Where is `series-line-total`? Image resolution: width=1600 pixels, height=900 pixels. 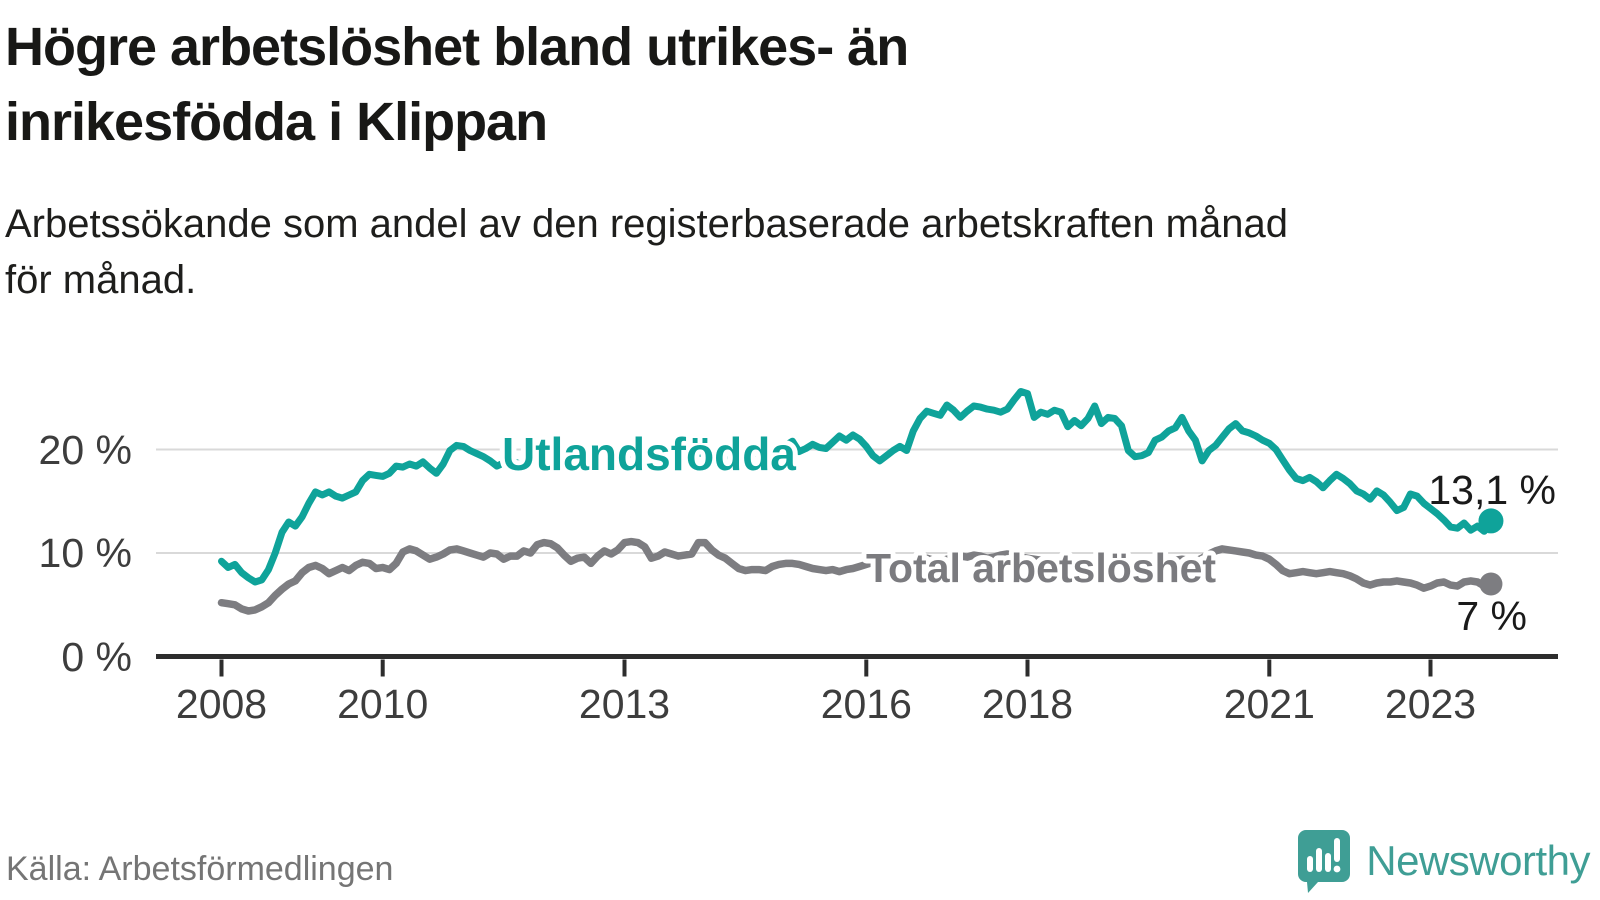
series-line-total is located at coordinates (856, 576).